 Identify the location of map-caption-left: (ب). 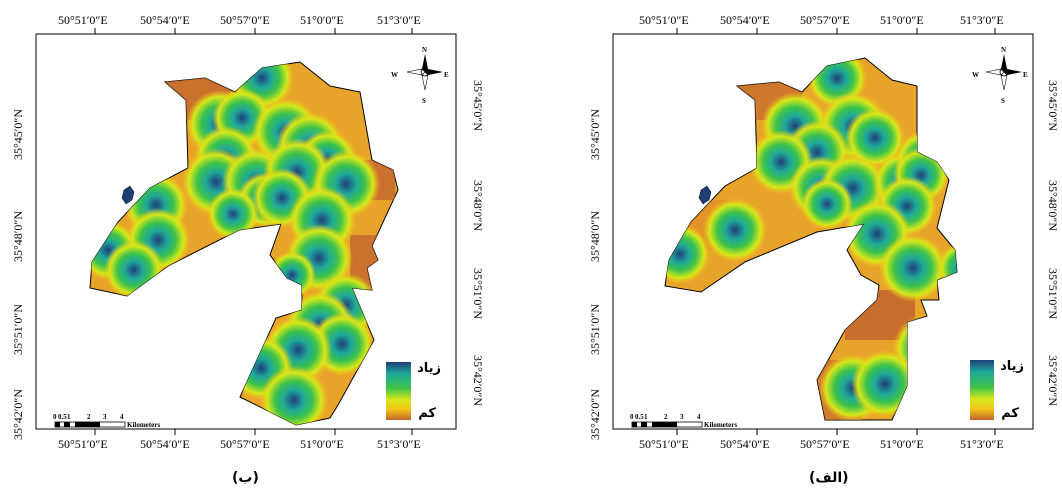
(245, 478).